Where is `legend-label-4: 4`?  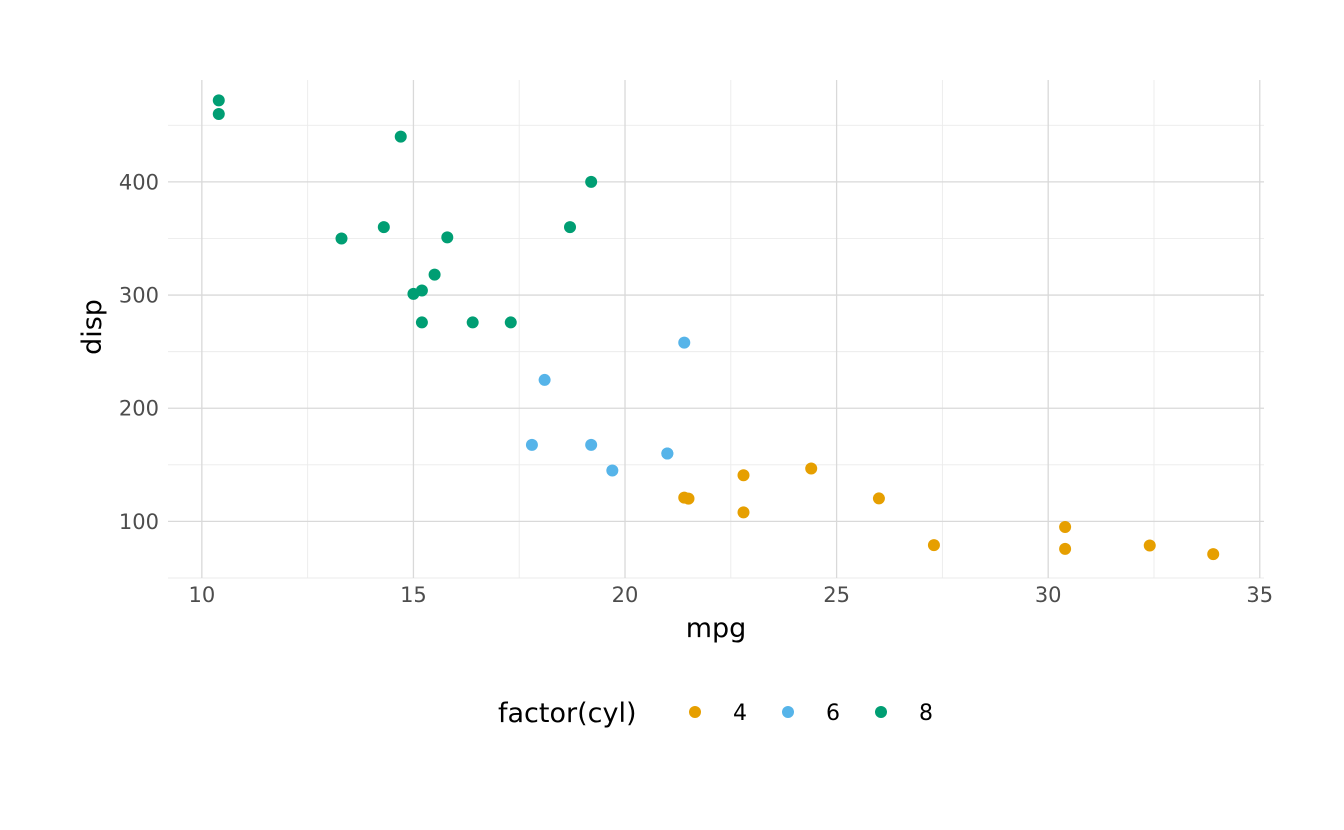
legend-label-4: 4 is located at coordinates (740, 713).